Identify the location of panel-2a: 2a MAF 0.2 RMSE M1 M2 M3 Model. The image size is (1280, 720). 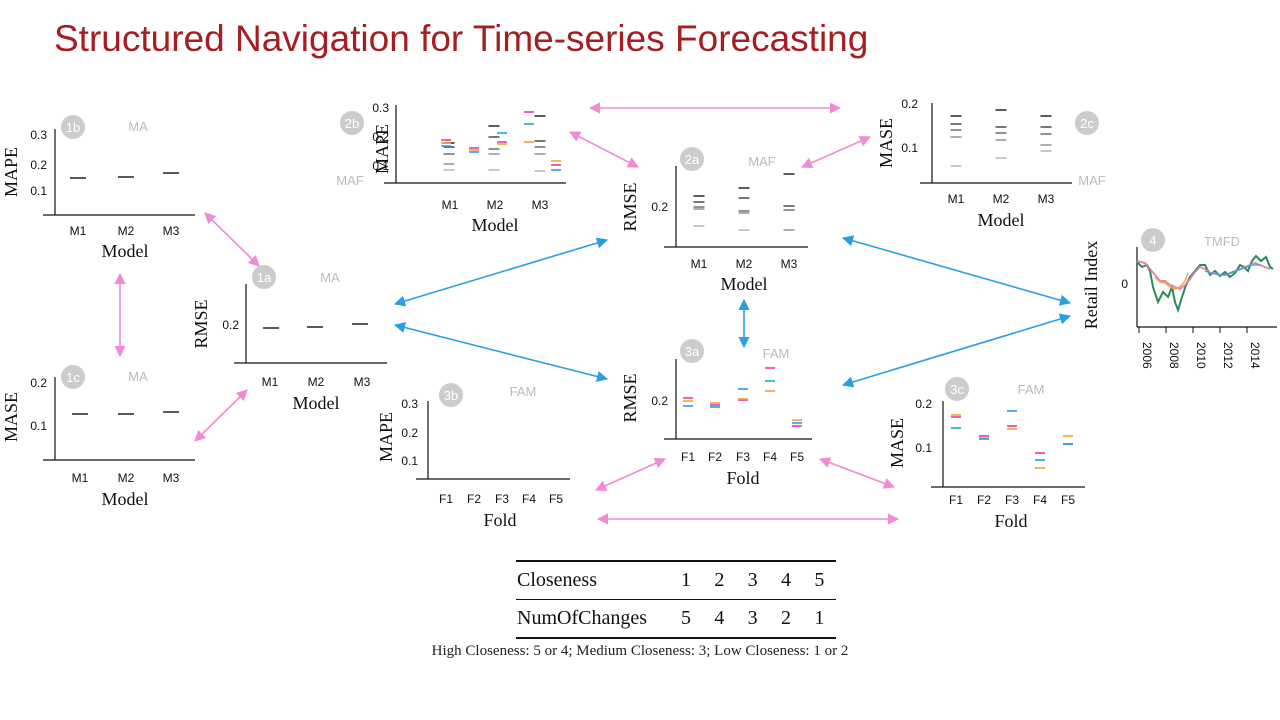
(714, 220).